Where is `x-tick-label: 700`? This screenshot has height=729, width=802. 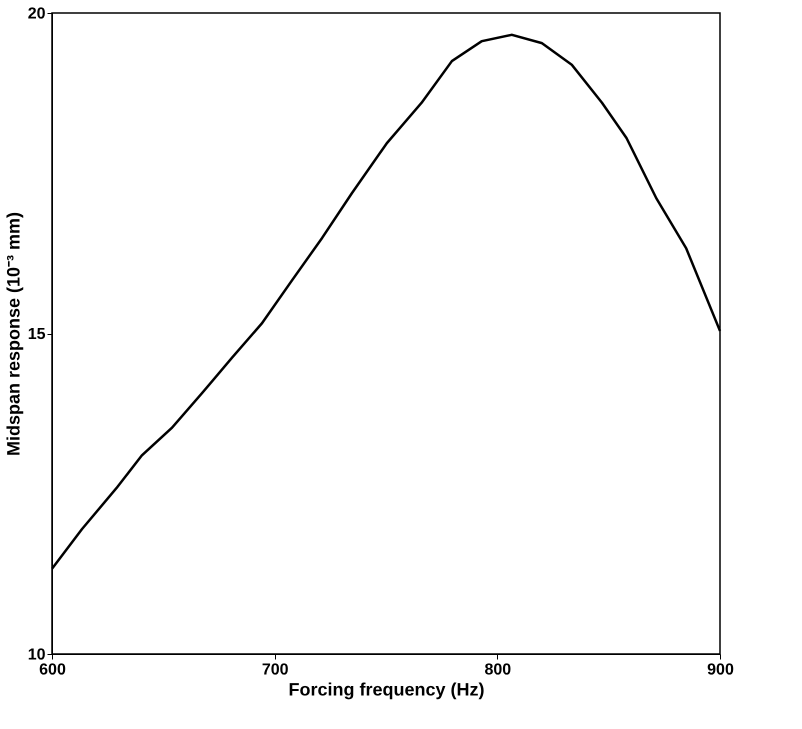
x-tick-label: 700 is located at coordinates (275, 670).